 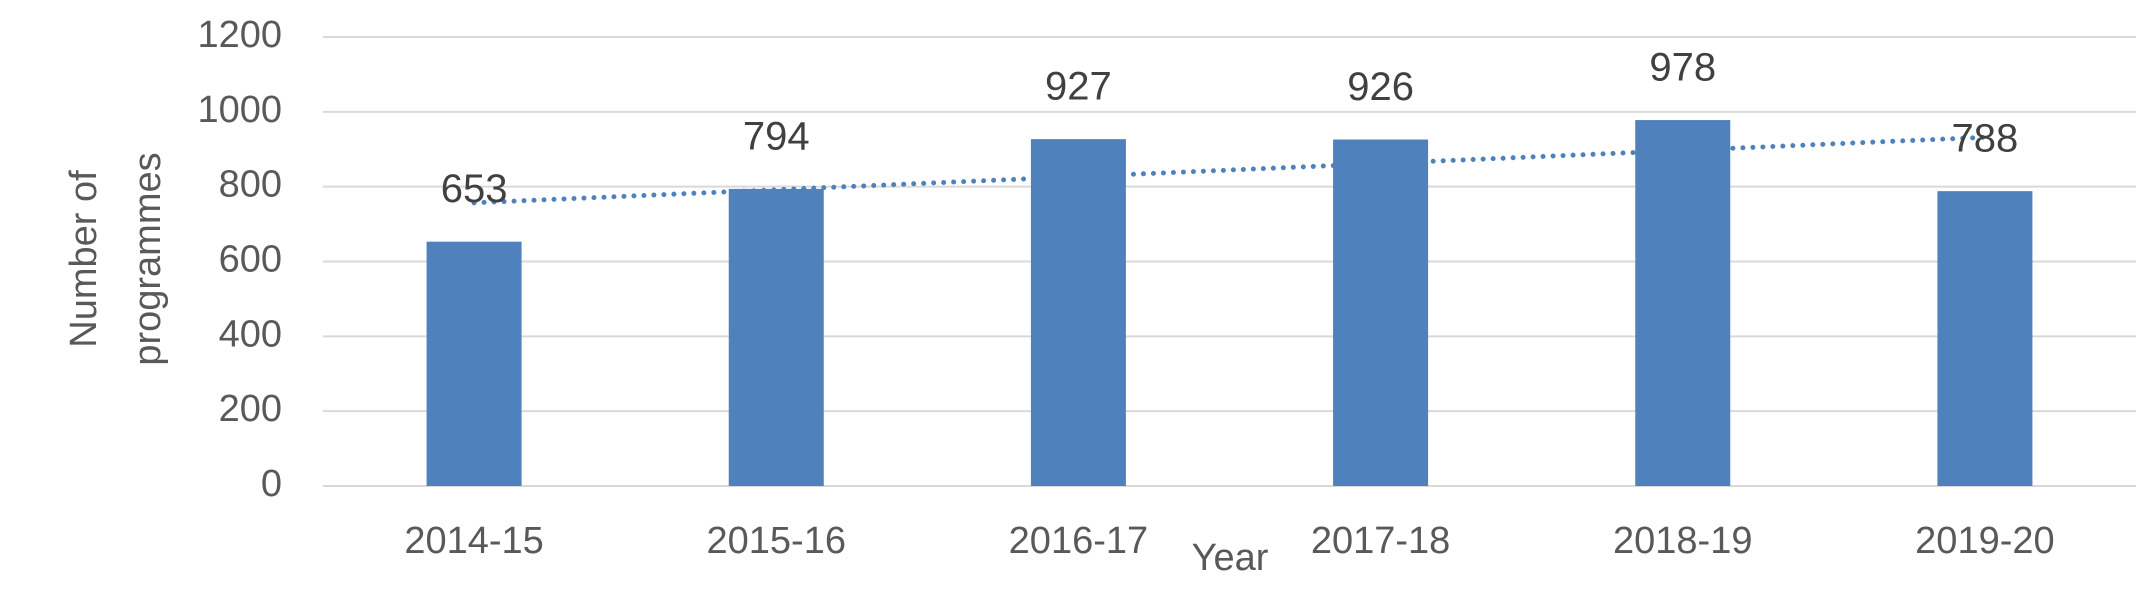 I want to click on y-axis-label: programmes, so click(x=148, y=258).